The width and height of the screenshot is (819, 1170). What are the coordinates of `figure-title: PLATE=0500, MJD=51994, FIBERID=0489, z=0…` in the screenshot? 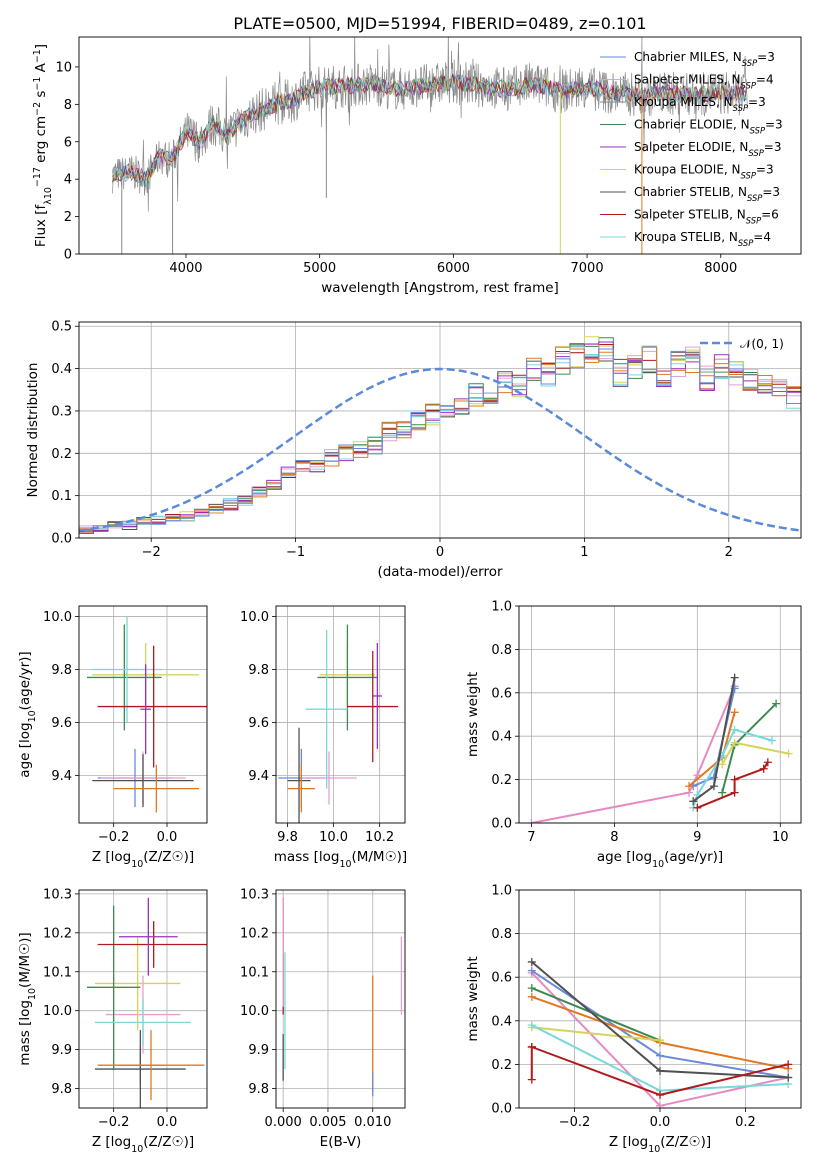 It's located at (439, 23).